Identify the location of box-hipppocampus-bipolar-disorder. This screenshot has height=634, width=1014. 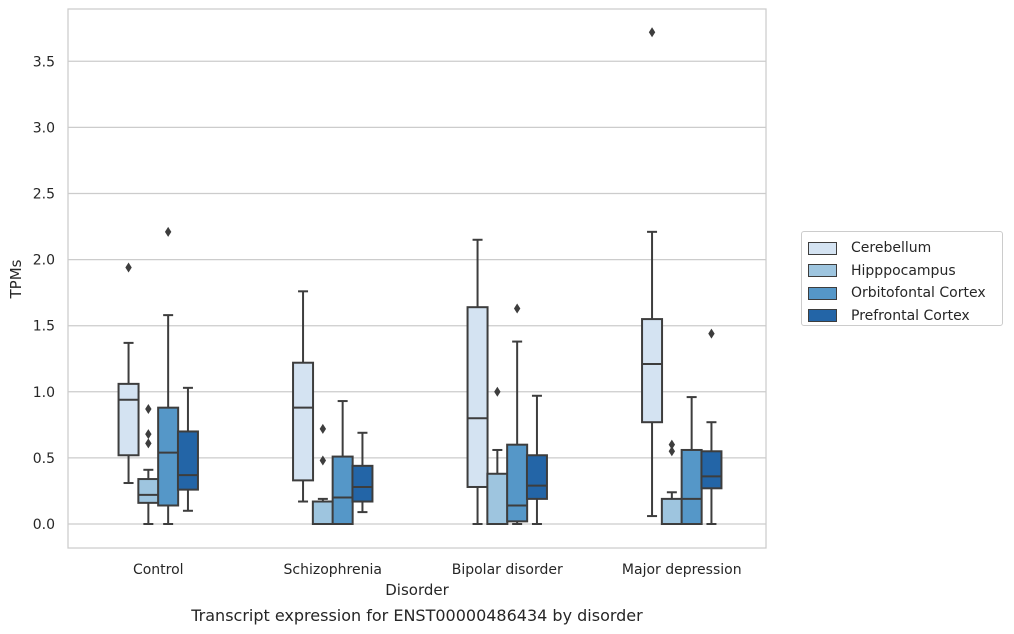
(497, 456).